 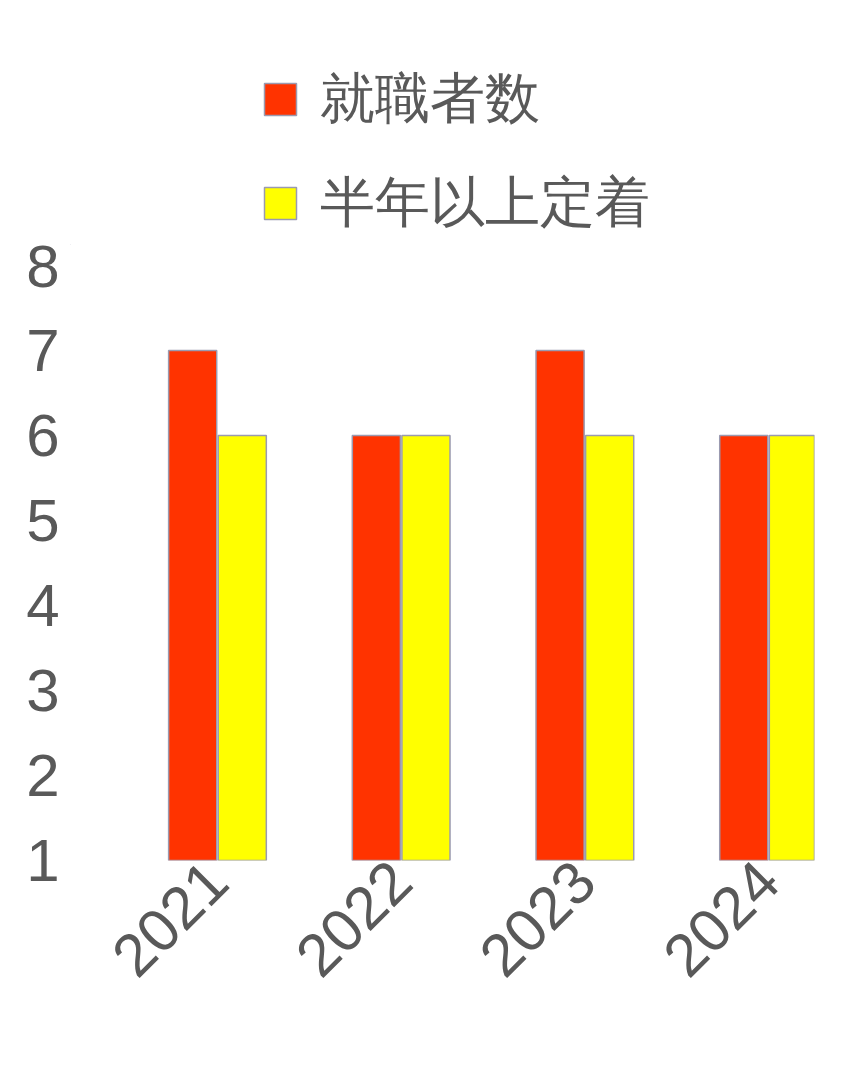 What do you see at coordinates (43, 605) in the screenshot?
I see `y-tick-label: 4` at bounding box center [43, 605].